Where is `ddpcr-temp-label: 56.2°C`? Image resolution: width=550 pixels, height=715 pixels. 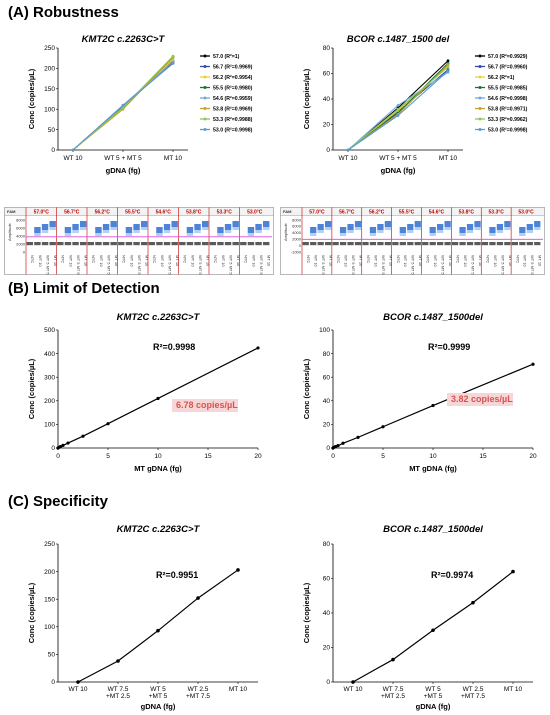 ddpcr-temp-label: 56.2°C is located at coordinates (377, 212).